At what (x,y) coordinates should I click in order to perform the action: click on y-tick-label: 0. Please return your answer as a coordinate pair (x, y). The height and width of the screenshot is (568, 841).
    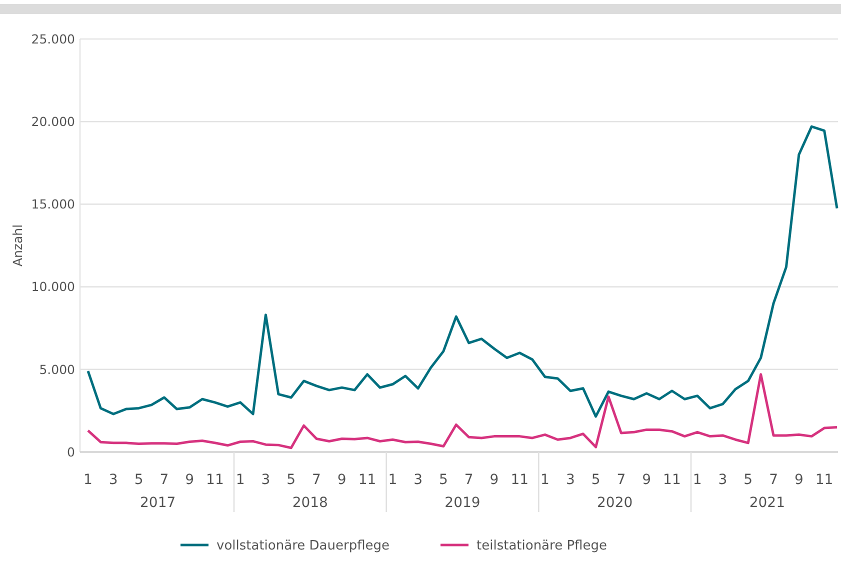
    Looking at the image, I should click on (71, 452).